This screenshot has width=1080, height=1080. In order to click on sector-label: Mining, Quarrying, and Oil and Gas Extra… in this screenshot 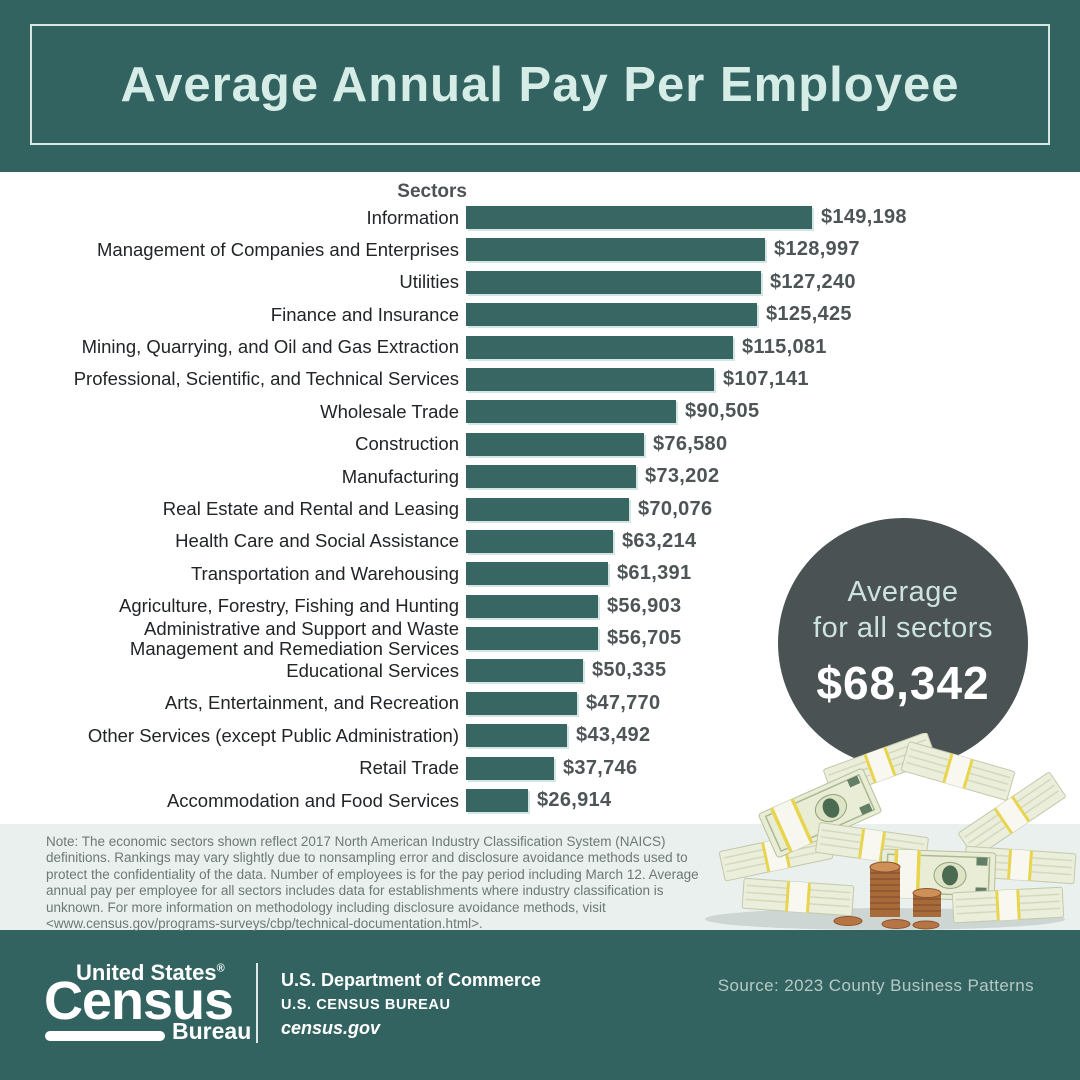, I will do `click(270, 347)`.